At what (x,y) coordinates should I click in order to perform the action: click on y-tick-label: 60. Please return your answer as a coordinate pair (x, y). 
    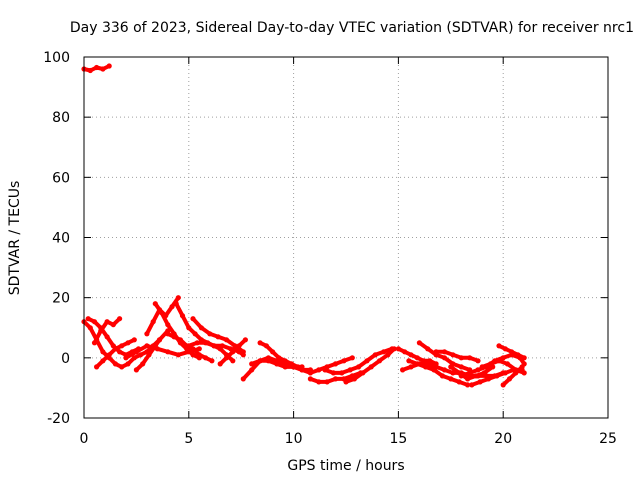
    Looking at the image, I should click on (61, 178).